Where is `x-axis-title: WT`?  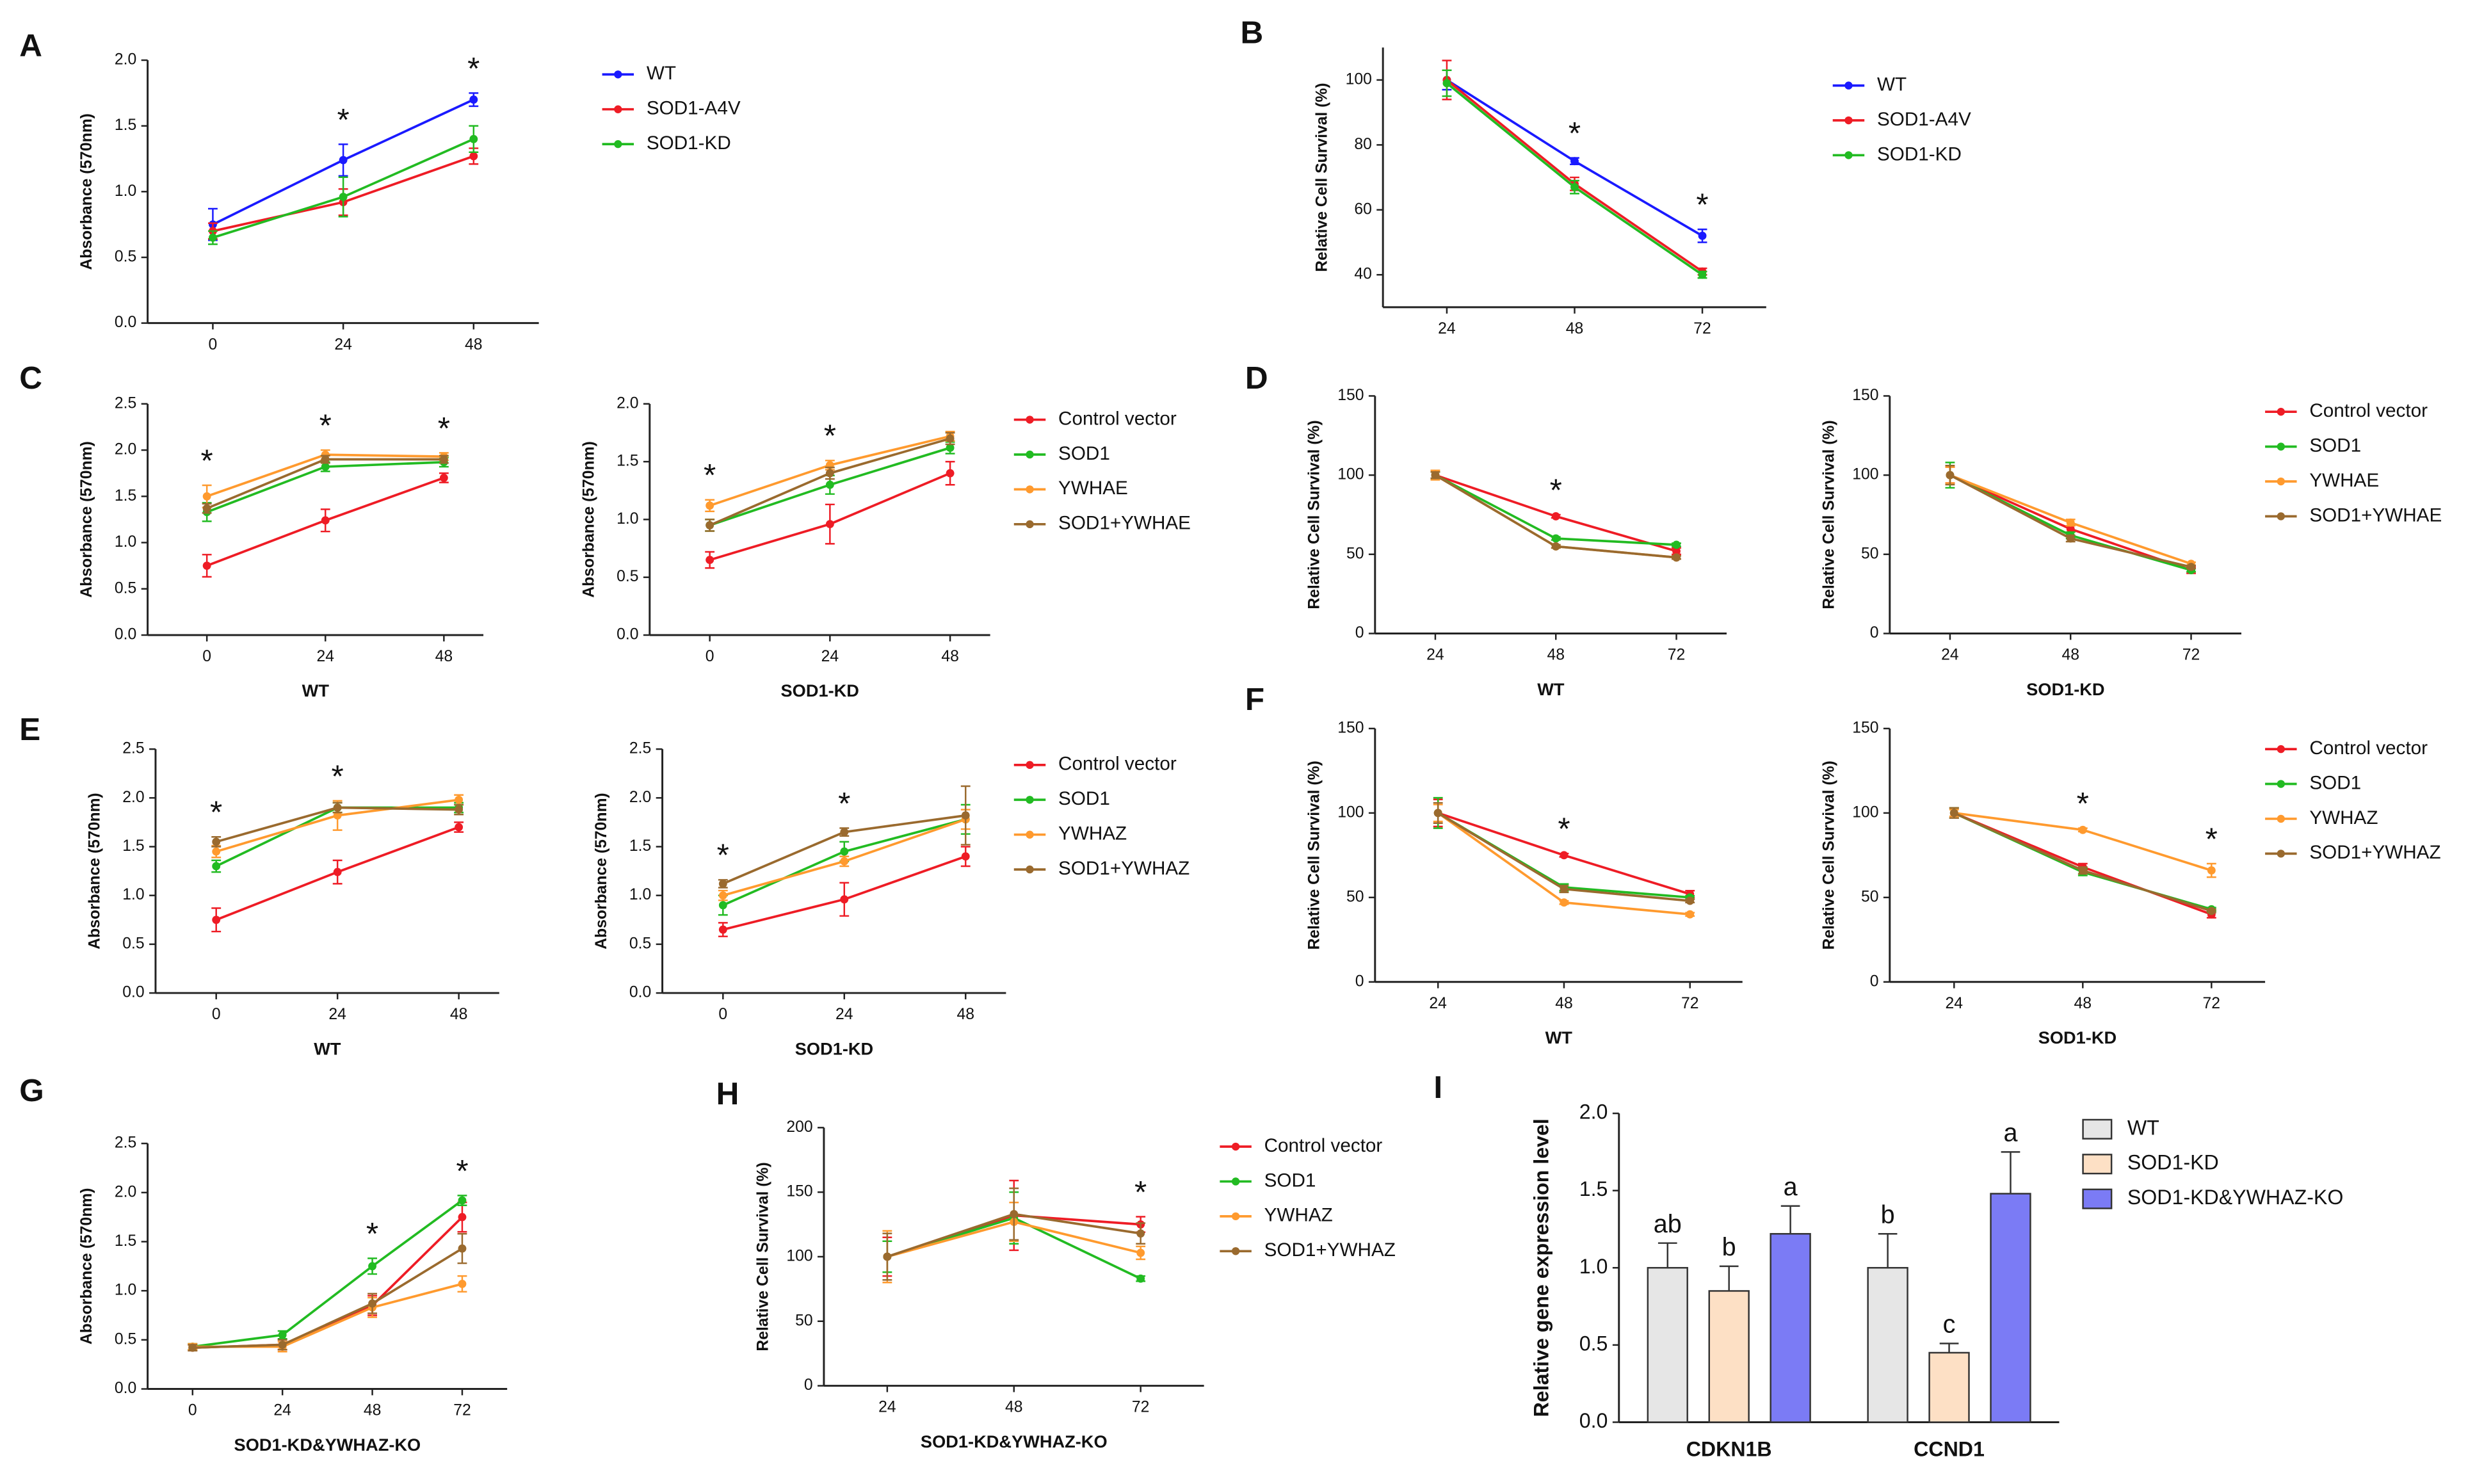
x-axis-title: WT is located at coordinates (1551, 689).